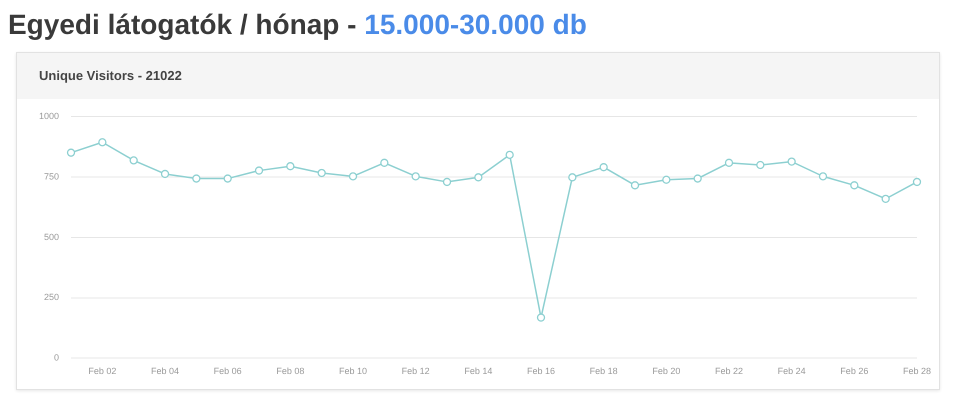  Describe the element at coordinates (604, 371) in the screenshot. I see `x-tick-label: Feb 18` at that location.